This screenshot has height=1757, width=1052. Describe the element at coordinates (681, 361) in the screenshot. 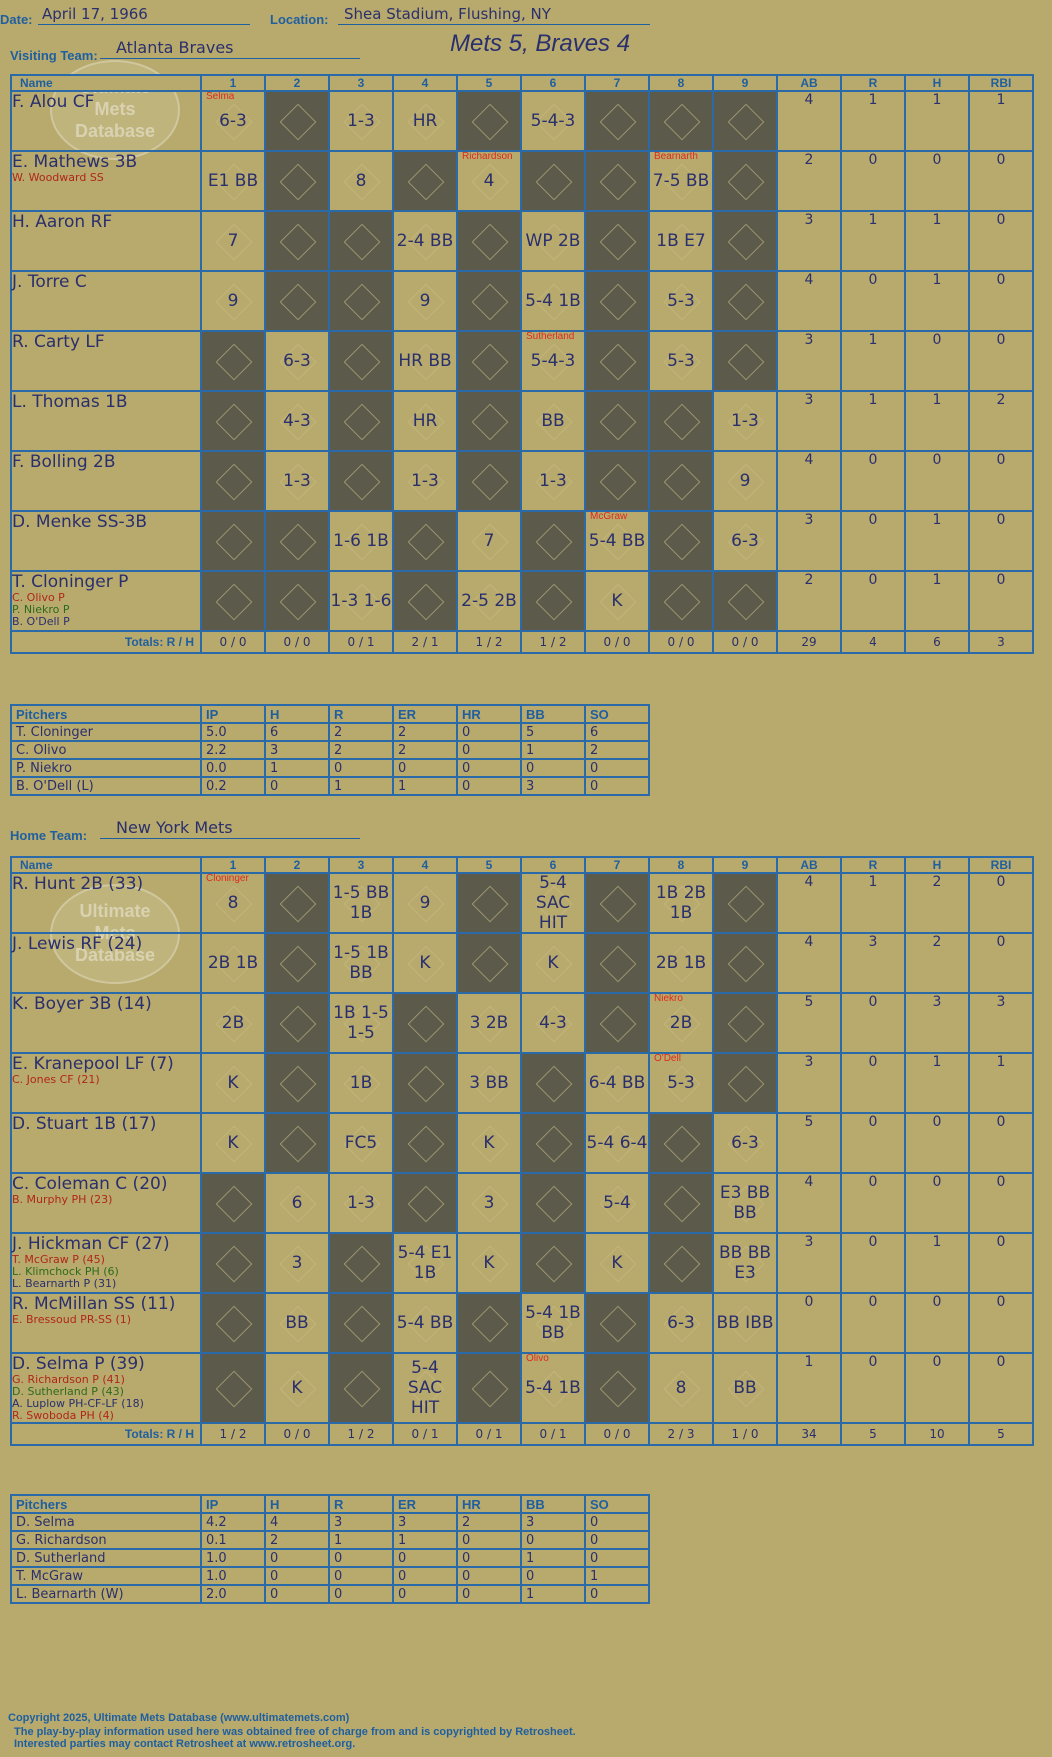

I see `at-bat-cell: 5-3` at that location.